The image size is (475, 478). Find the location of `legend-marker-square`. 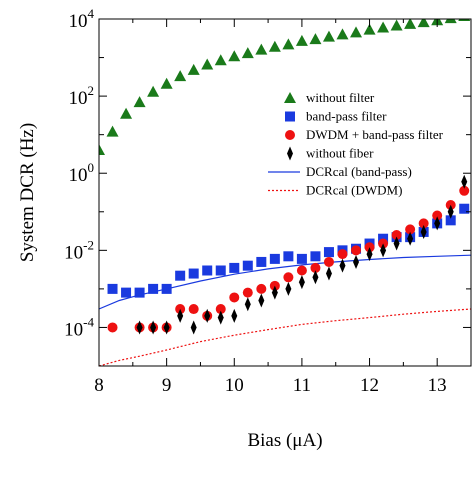

legend-marker-square is located at coordinates (290, 116).